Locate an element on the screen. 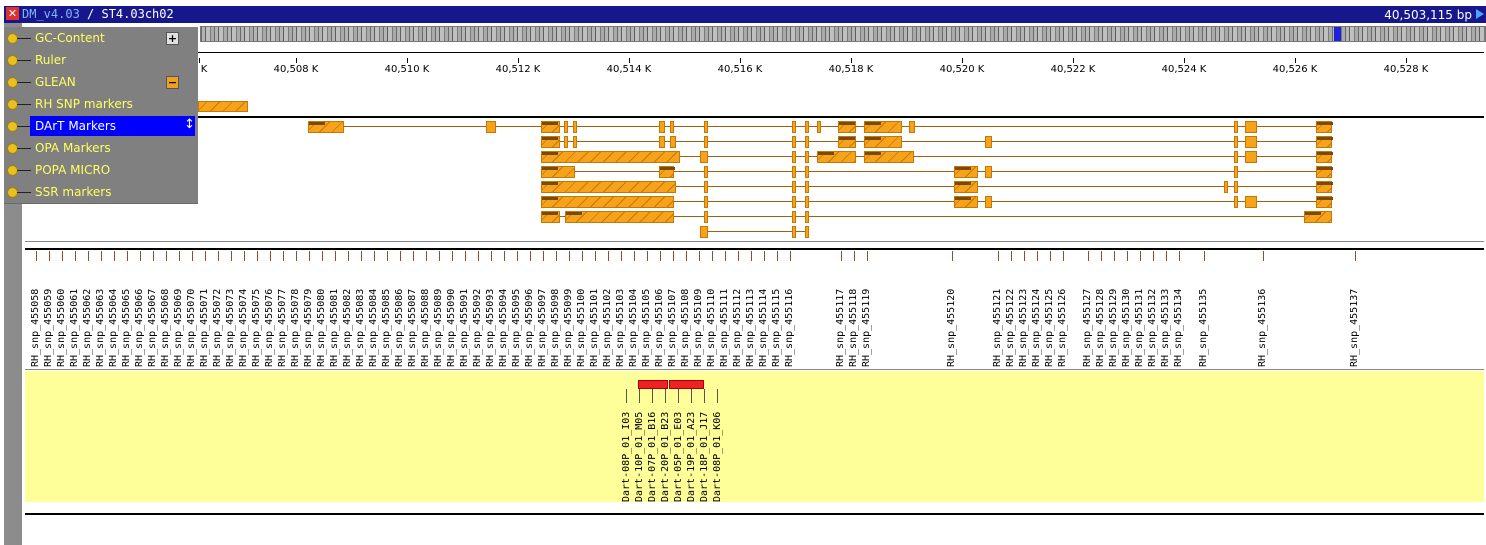  snp-marker-label: RH_snp_455071 is located at coordinates (204, 327).